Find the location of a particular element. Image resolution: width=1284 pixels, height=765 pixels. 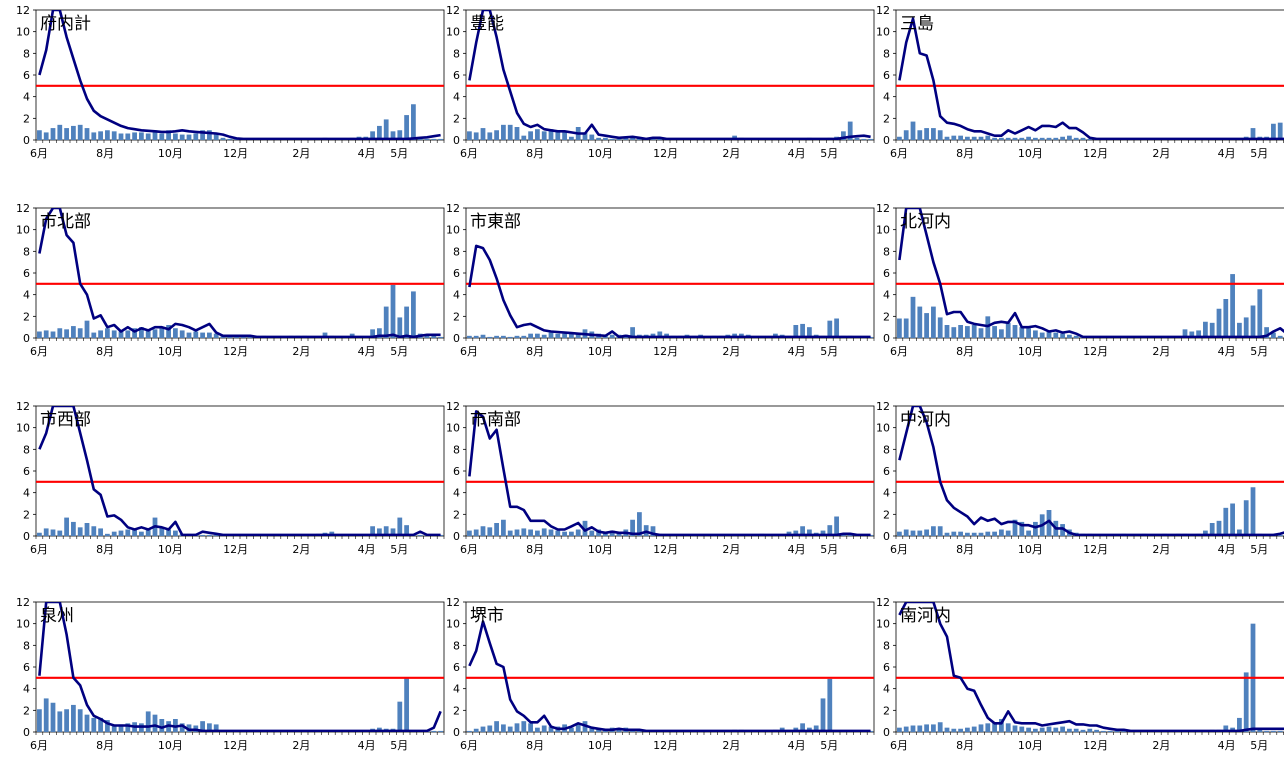

chart-panel: 0 2 4 6 8 10 12 6月 8月 10月 12月 2月 4月 5月 三島 is located at coordinates (1080, 82).